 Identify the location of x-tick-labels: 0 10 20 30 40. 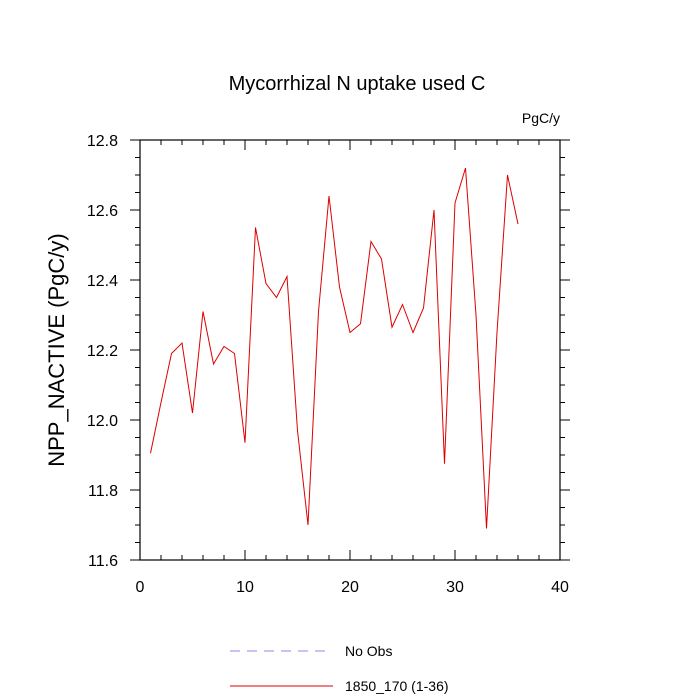
(352, 587).